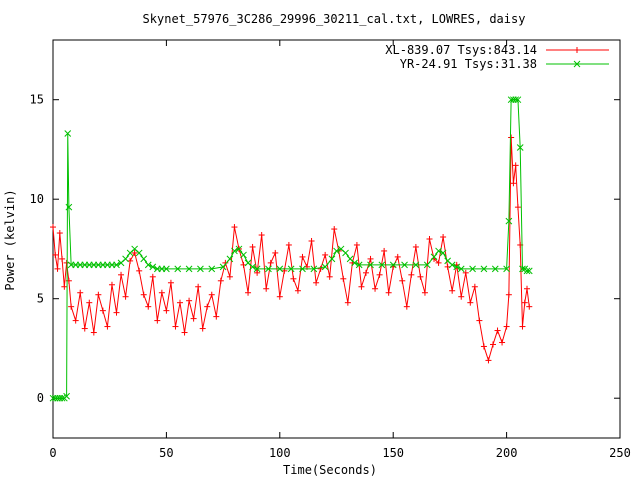 The width and height of the screenshot is (640, 480). Describe the element at coordinates (280, 453) in the screenshot. I see `x-tick-label: 100` at that location.